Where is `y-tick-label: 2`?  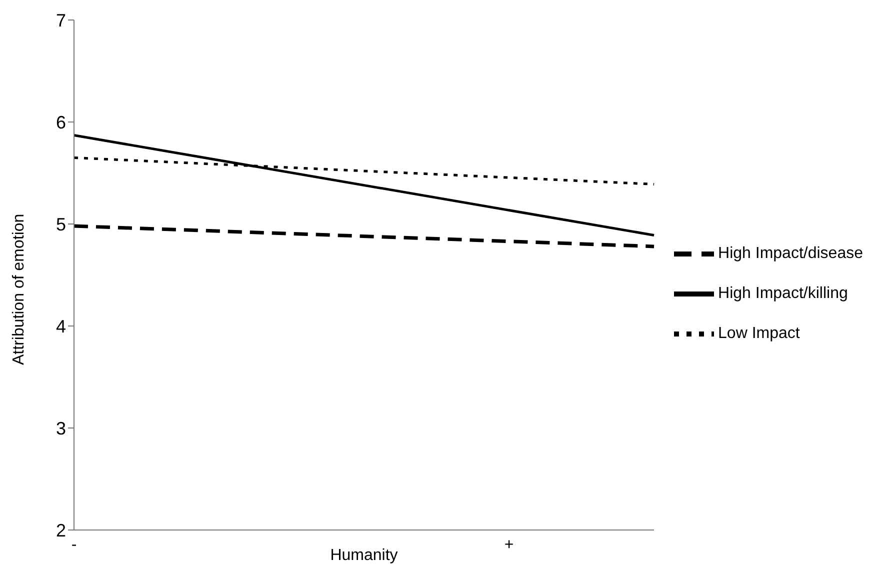 y-tick-label: 2 is located at coordinates (61, 530).